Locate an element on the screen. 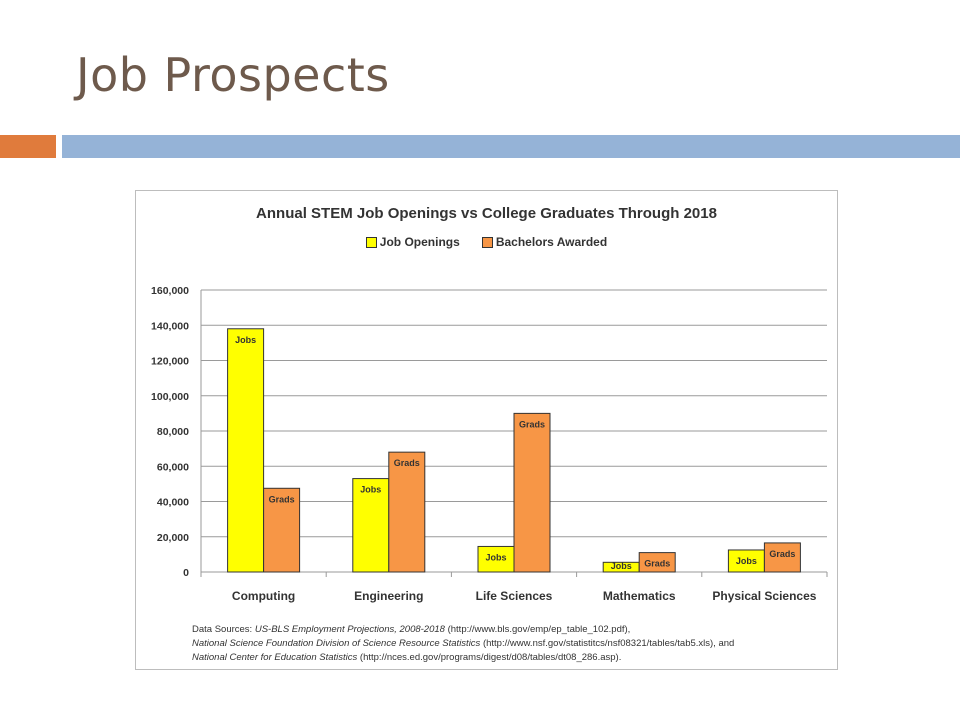  title-band-bar is located at coordinates (511, 146).